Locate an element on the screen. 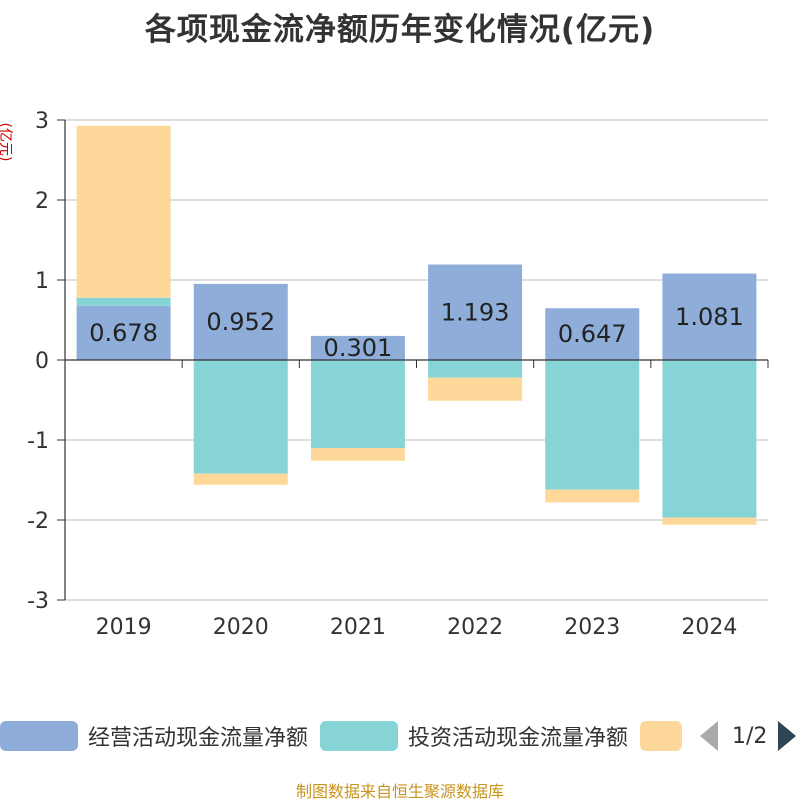 The width and height of the screenshot is (800, 802). bar-2-2021 is located at coordinates (357, 404).